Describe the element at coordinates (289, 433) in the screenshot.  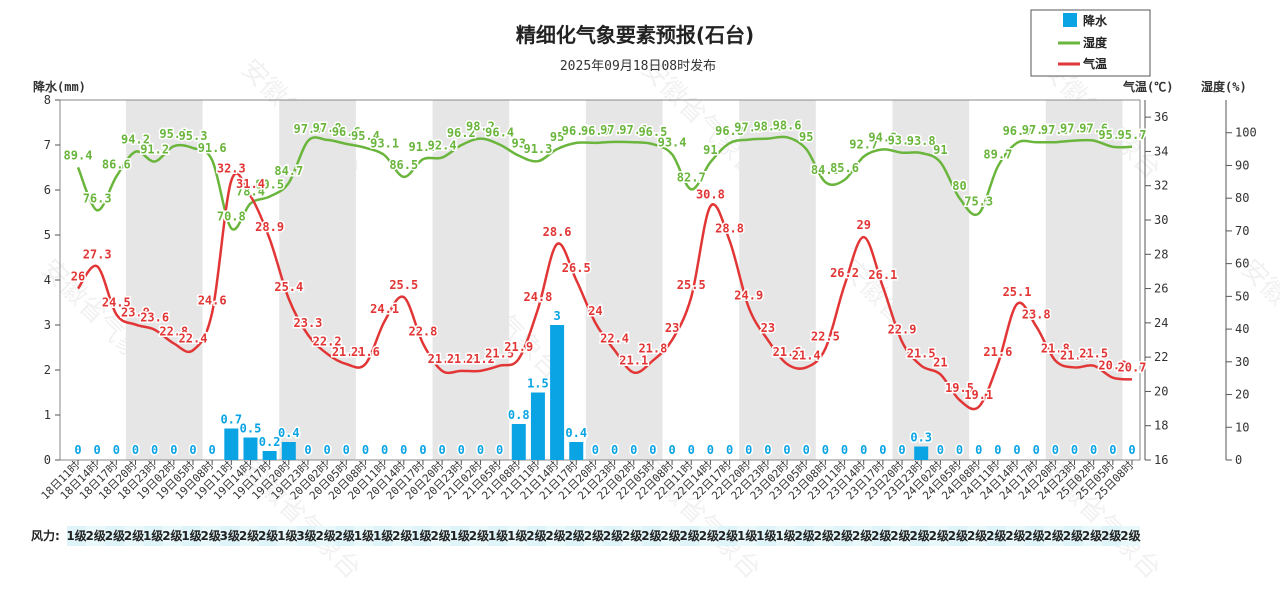
I see `precip-data-label: 0.4` at that location.